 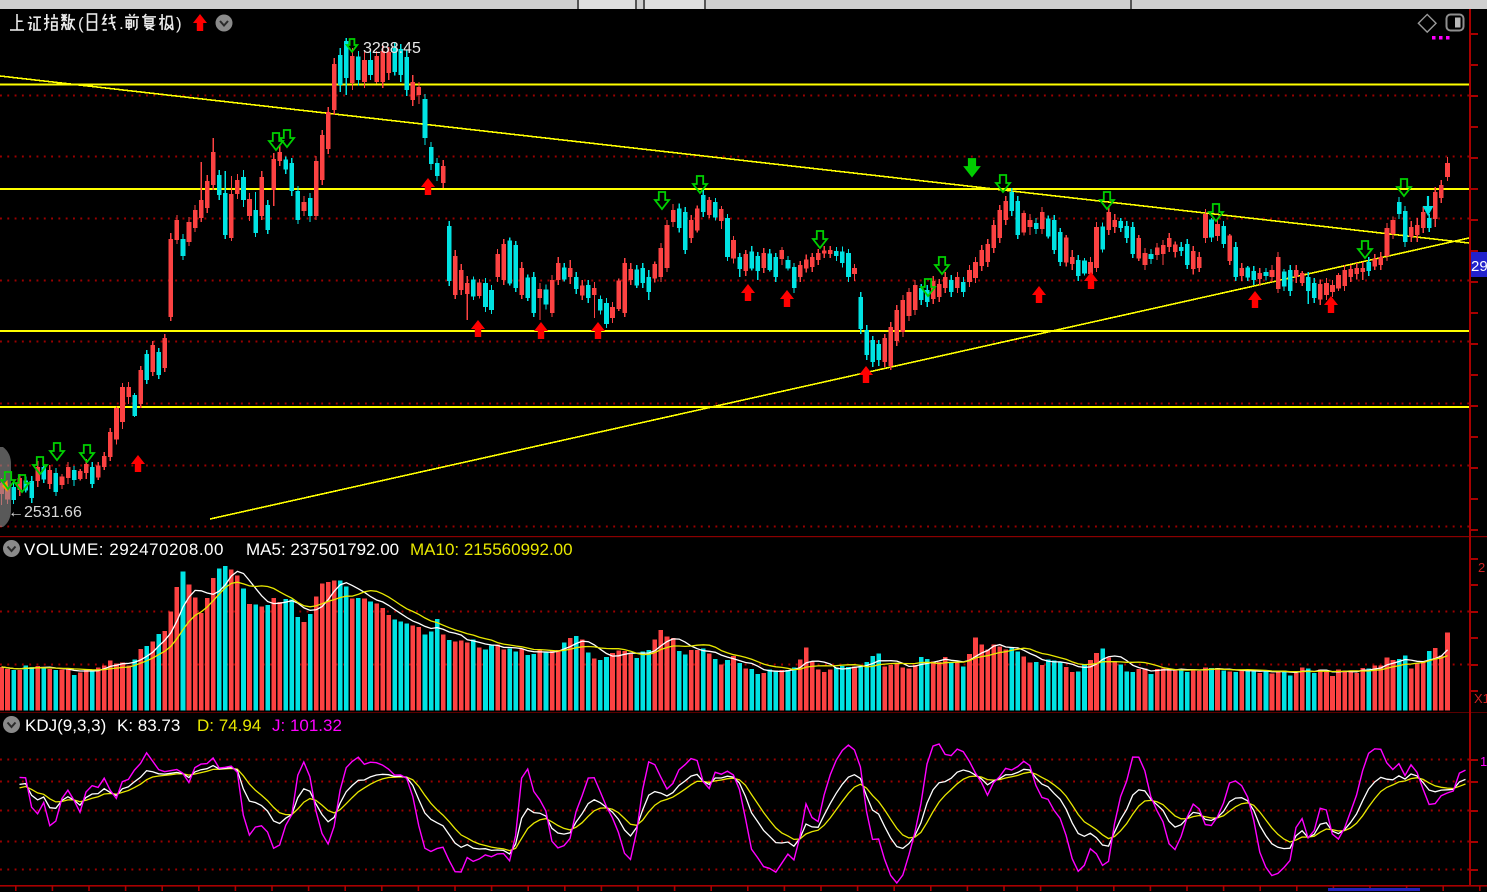 I want to click on svg-text: J: 101.32, so click(x=307, y=725).